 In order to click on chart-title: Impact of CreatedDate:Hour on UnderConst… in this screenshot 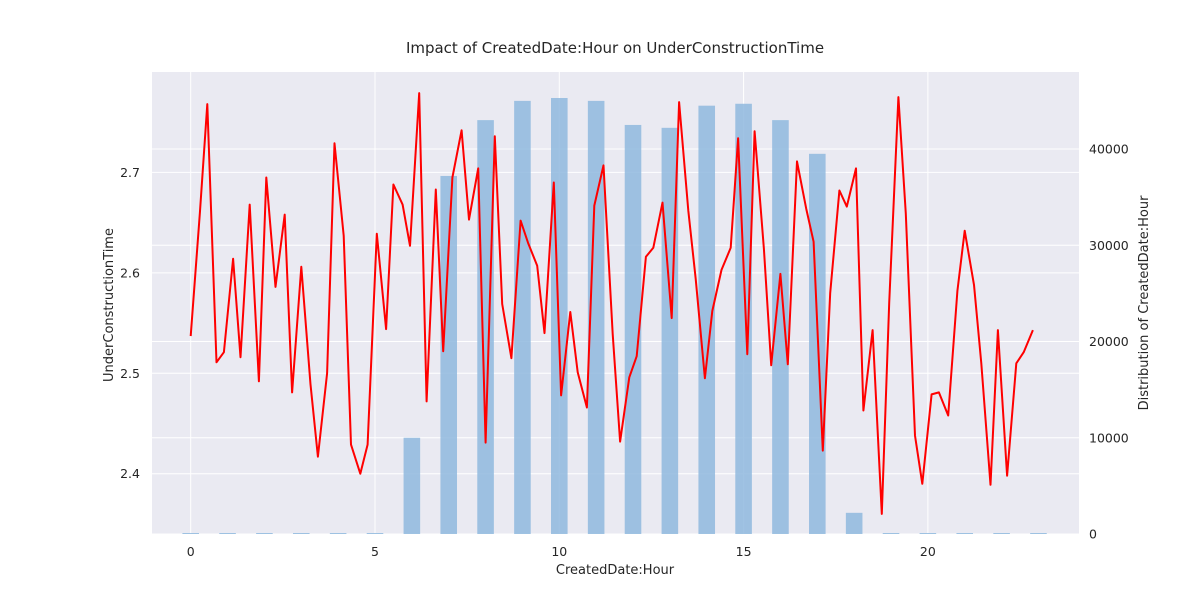, I will do `click(615, 48)`.